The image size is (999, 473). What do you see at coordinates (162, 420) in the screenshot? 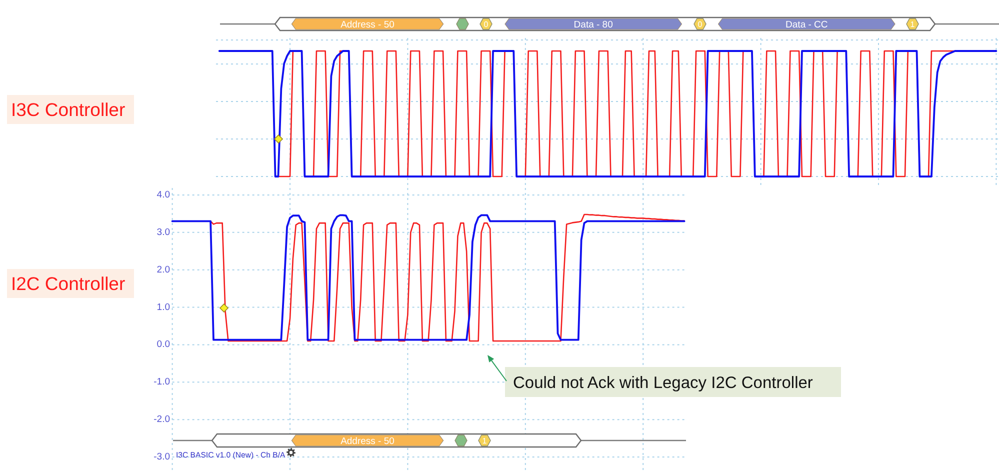
I see `y-tick-label: -2.0` at bounding box center [162, 420].